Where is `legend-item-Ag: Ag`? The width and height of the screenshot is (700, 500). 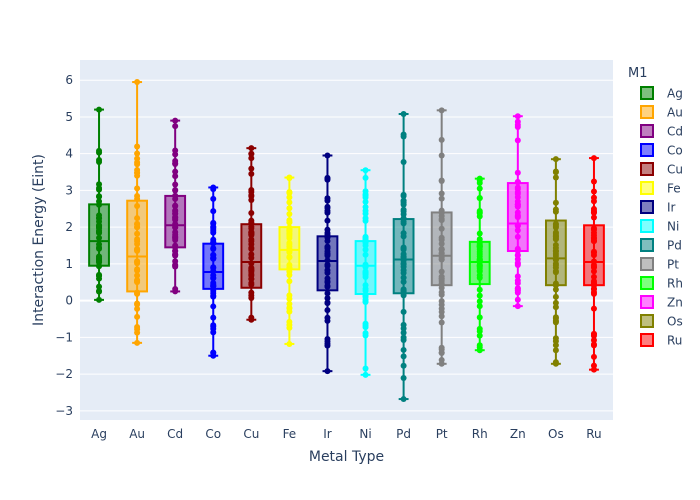 legend-item-Ag: Ag is located at coordinates (661, 93).